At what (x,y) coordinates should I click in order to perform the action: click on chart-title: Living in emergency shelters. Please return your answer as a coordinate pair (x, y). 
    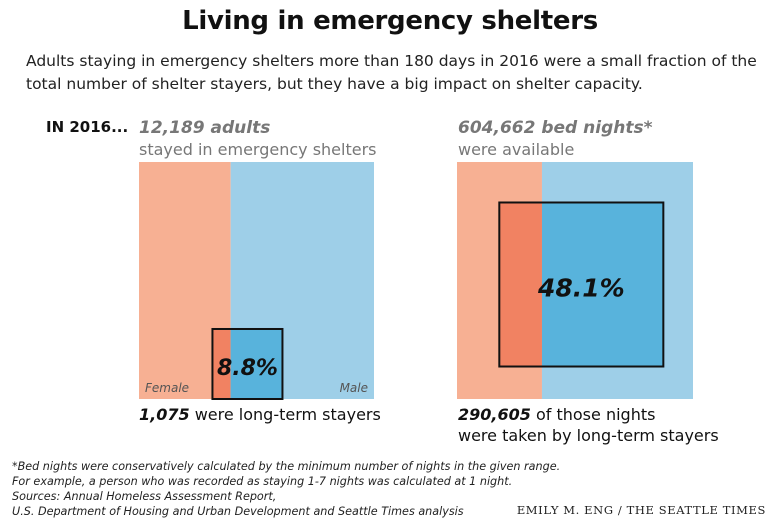
    Looking at the image, I should click on (390, 21).